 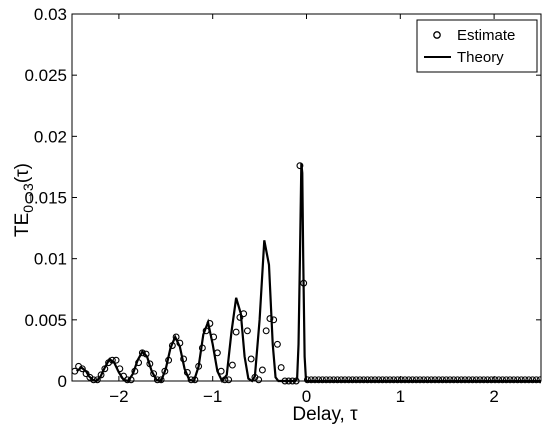 What do you see at coordinates (22, 173) in the screenshot?
I see `y-axis-label-tail: (τ)` at bounding box center [22, 173].